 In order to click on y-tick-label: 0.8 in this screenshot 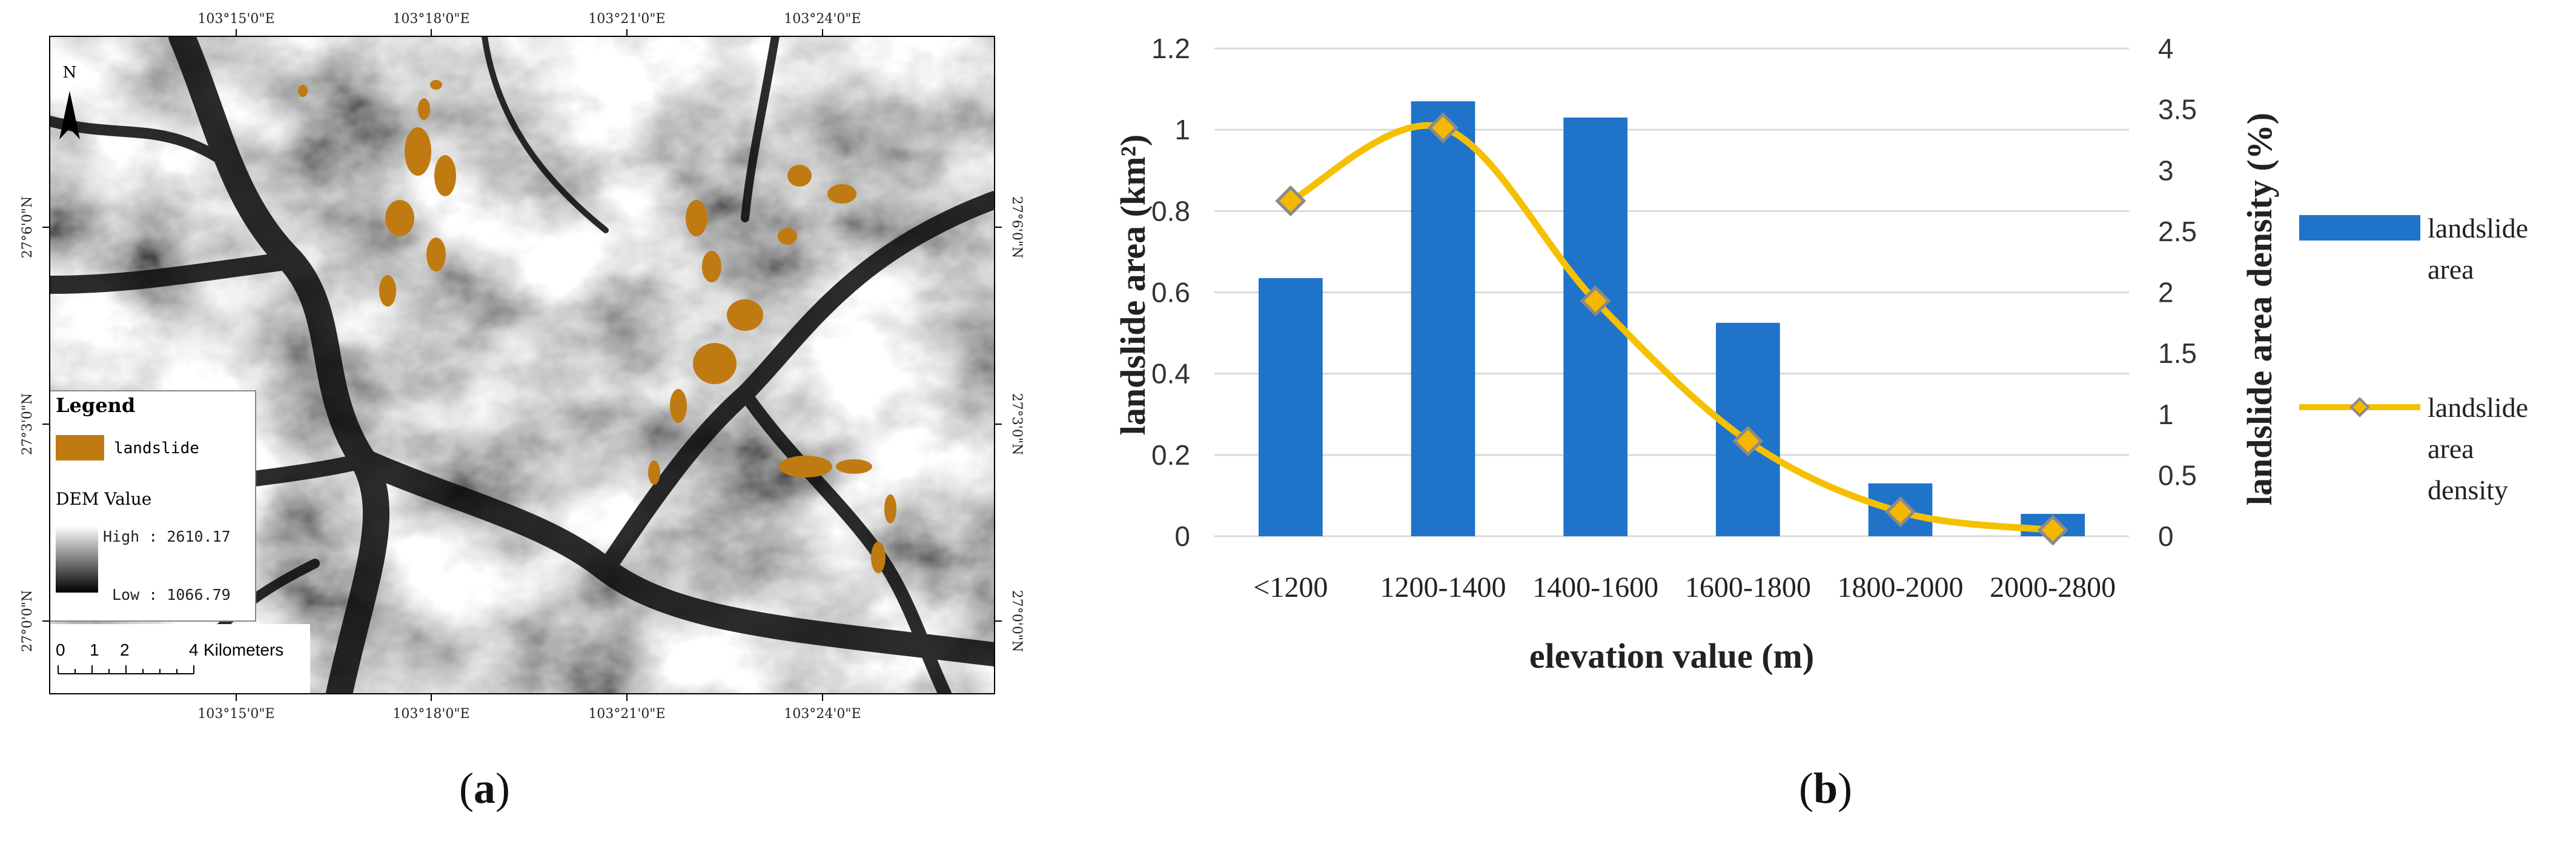, I will do `click(1170, 211)`.